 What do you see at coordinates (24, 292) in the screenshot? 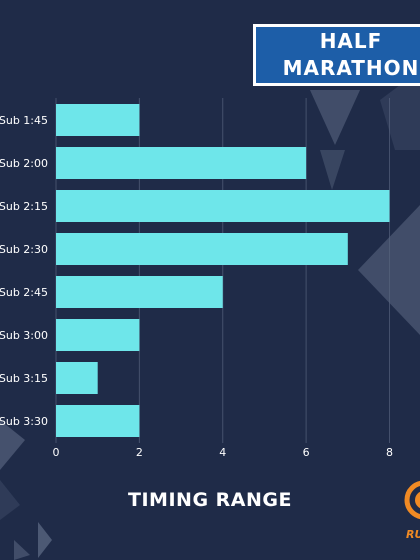
I see `category-label: Sub 2:45` at bounding box center [24, 292].